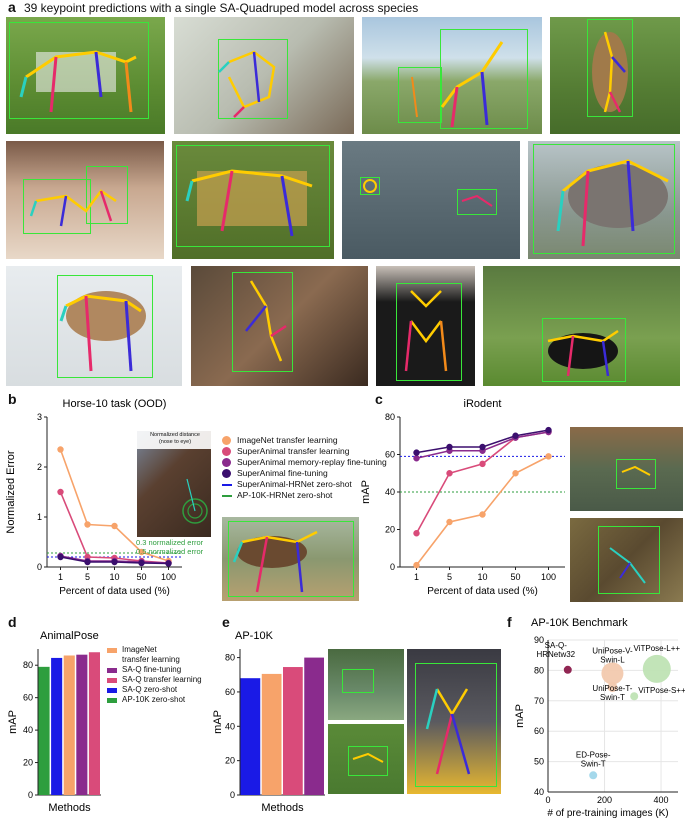  What do you see at coordinates (555, 654) in the screenshot?
I see `point-label-line: HRNetw32` at bounding box center [555, 654].